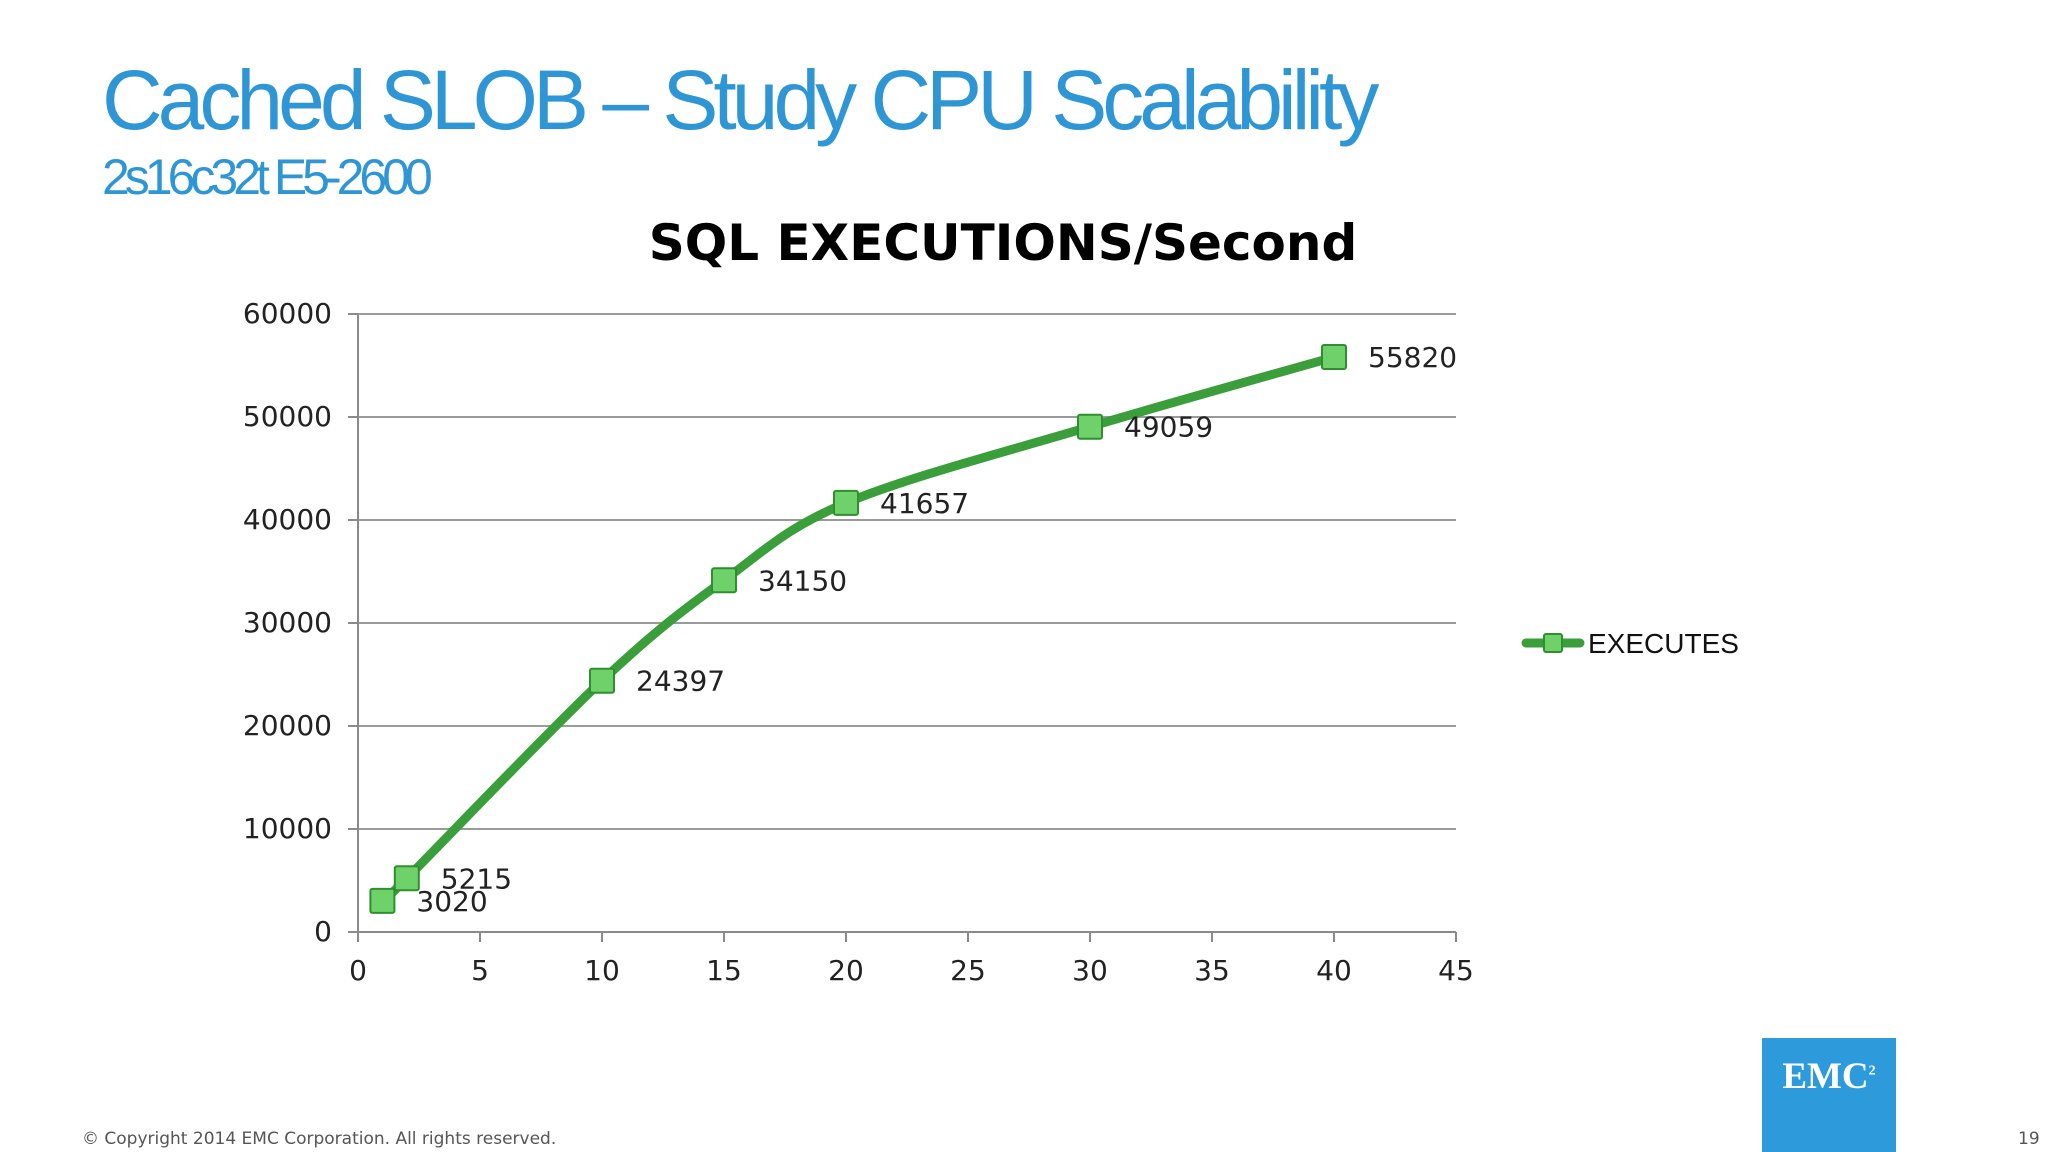 The width and height of the screenshot is (2048, 1152). Describe the element at coordinates (1168, 427) in the screenshot. I see `data-label: 49059` at that location.